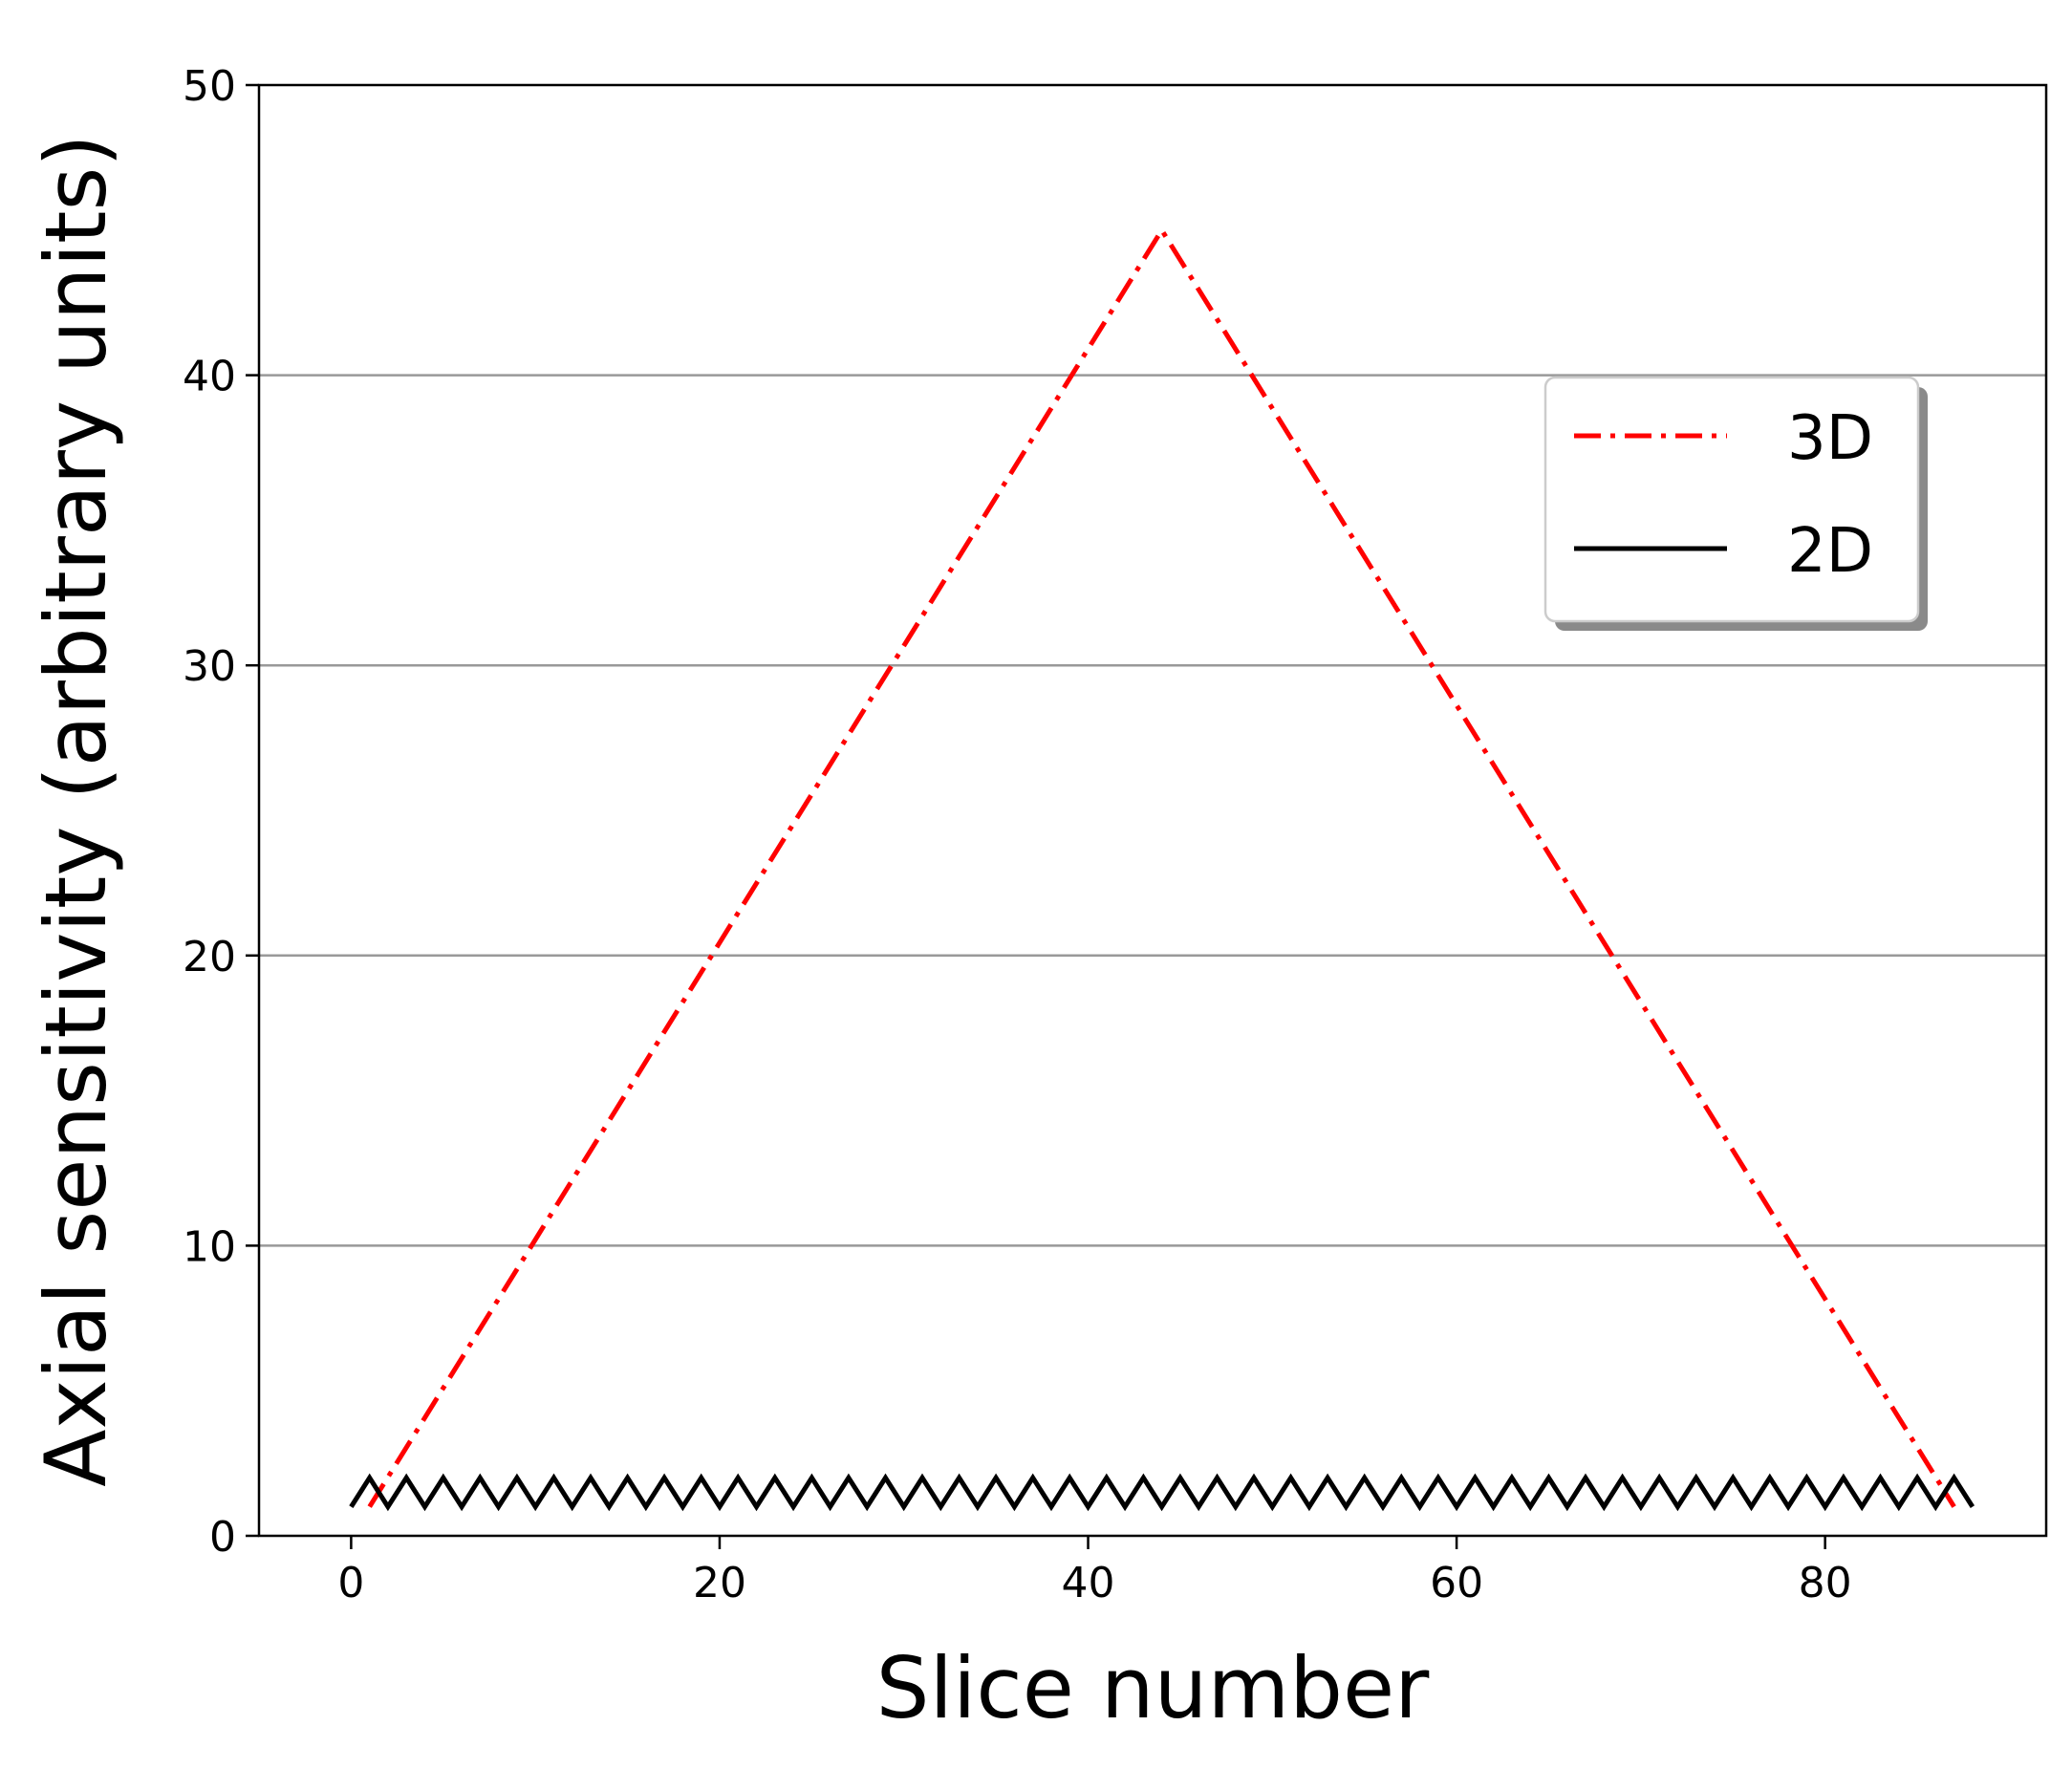  I want to click on x-axis-title: Slice number, so click(1153, 1688).